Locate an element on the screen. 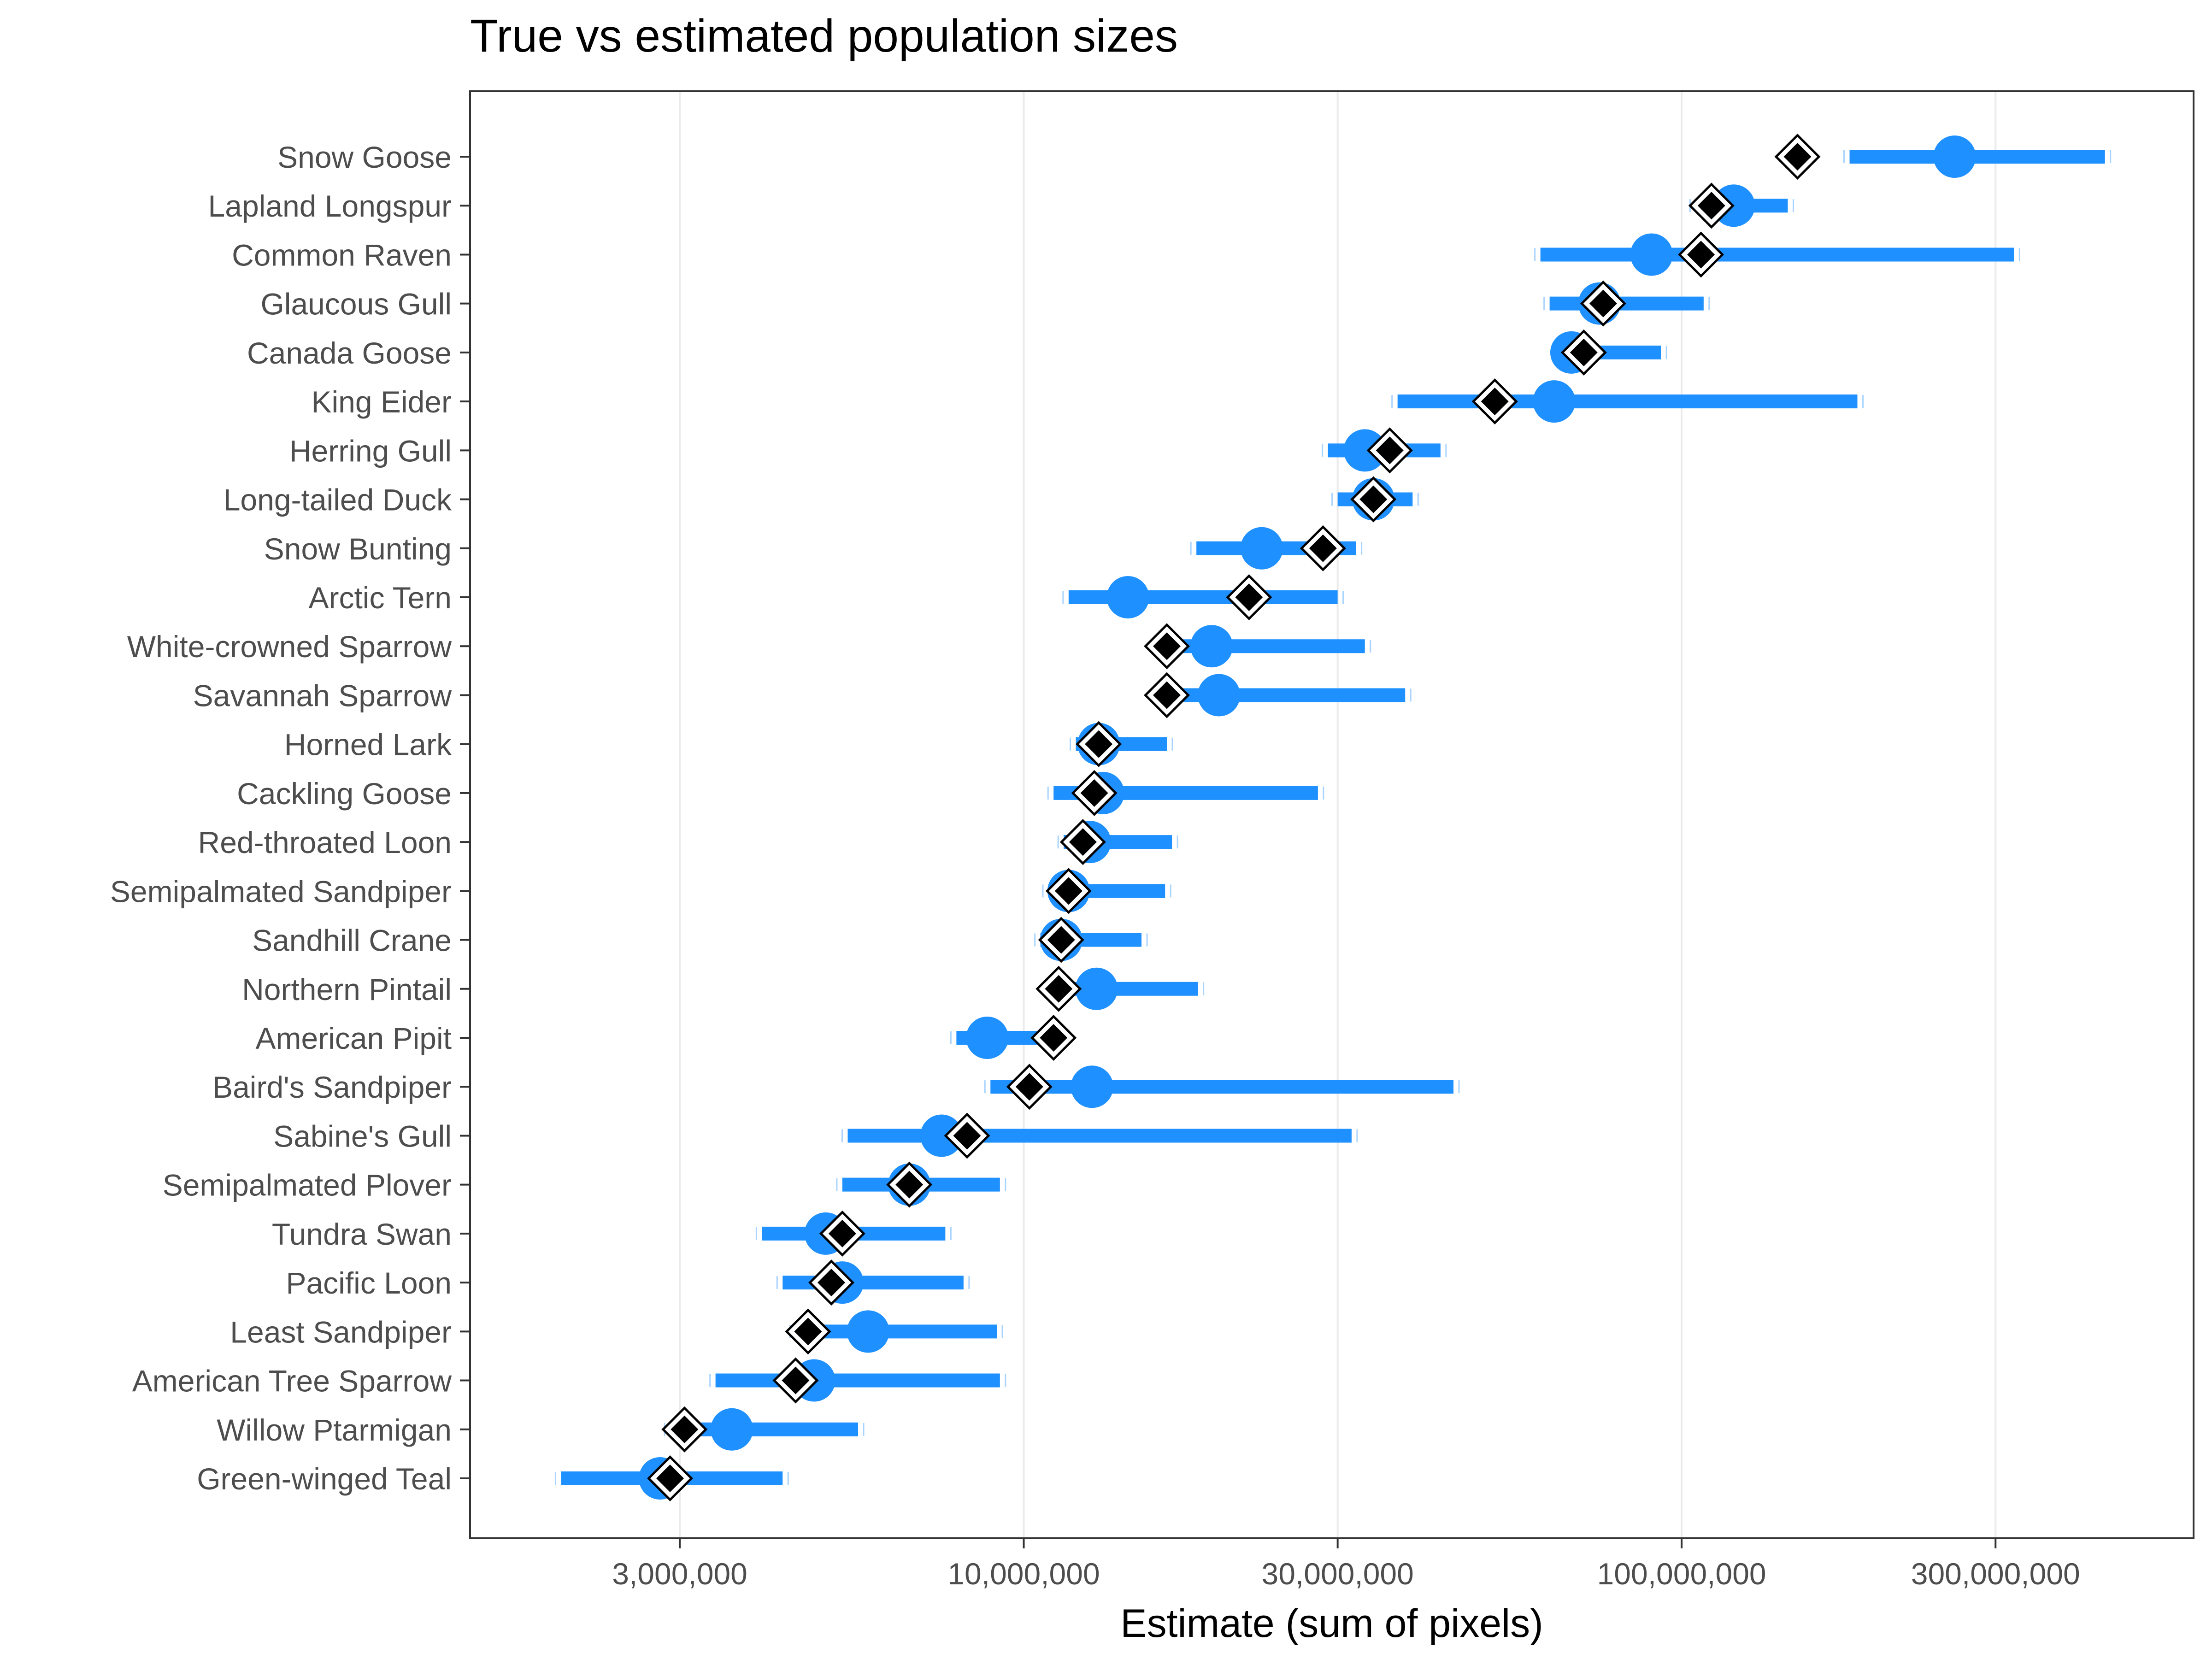  x-tick-label: 100,000,000 is located at coordinates (1681, 1574).